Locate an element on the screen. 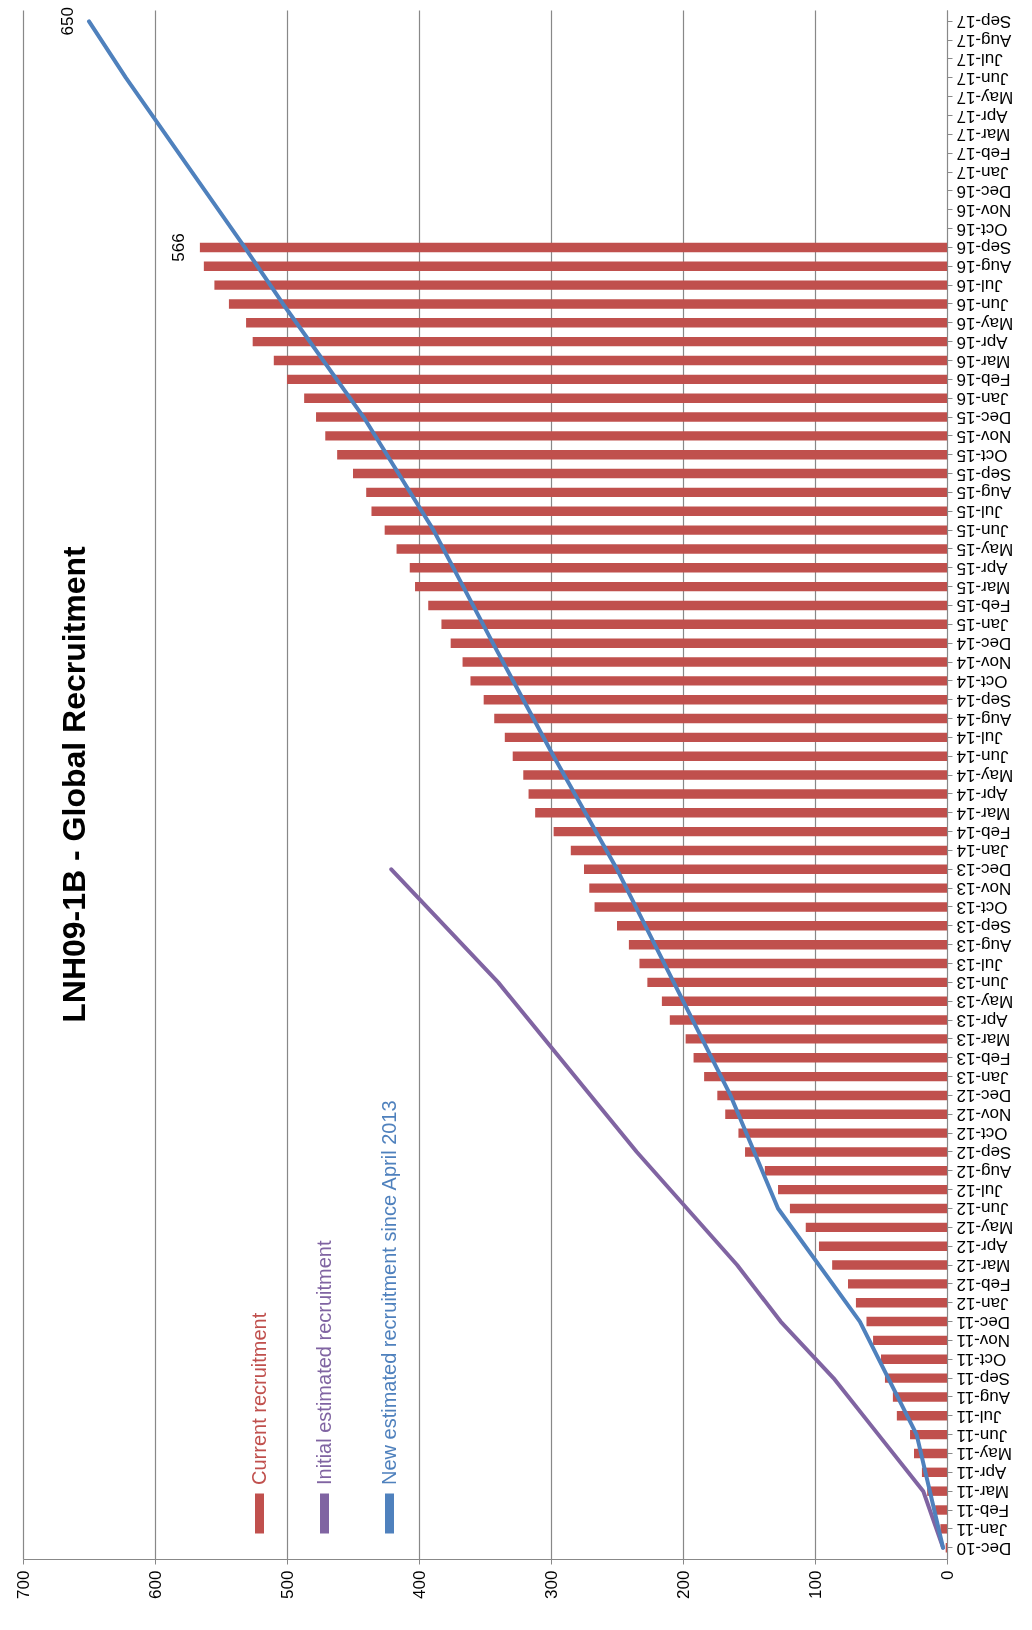 This screenshot has height=1630, width=1032. y-tick-label: Mar-15 is located at coordinates (983, 587).